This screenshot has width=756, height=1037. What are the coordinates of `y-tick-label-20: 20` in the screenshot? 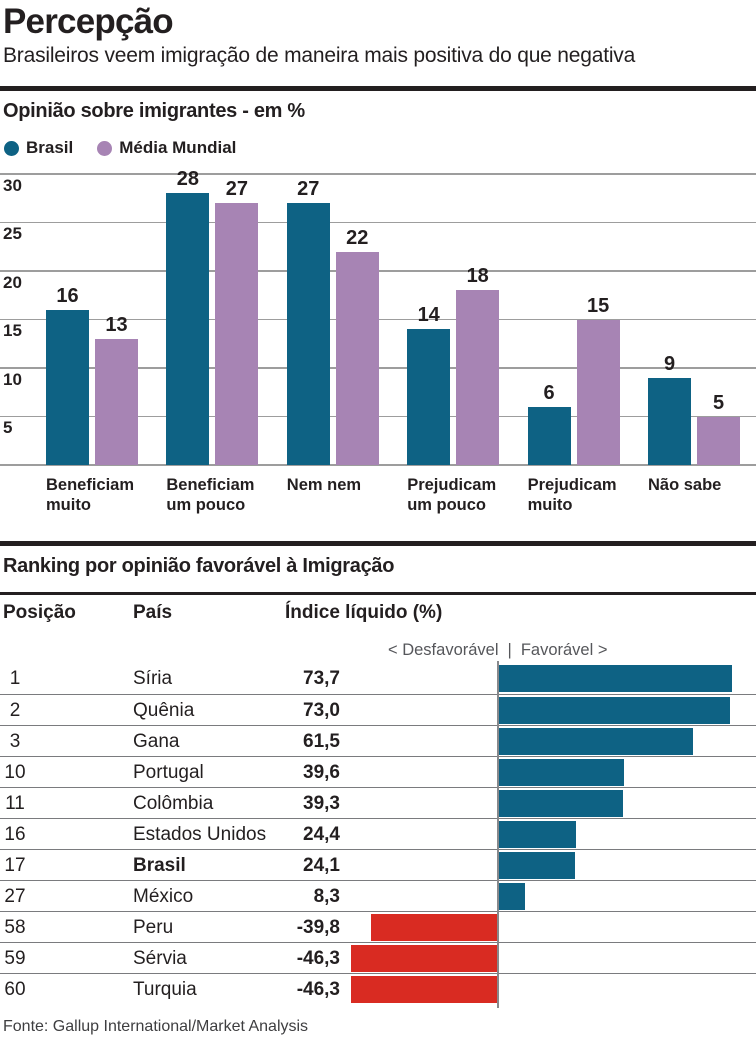 It's located at (12, 282).